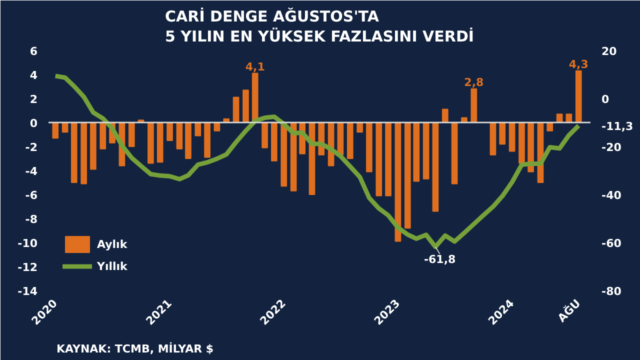 Image resolution: width=640 pixels, height=360 pixels. Describe the element at coordinates (28, 243) in the screenshot. I see `y-tick-label: -10` at that location.